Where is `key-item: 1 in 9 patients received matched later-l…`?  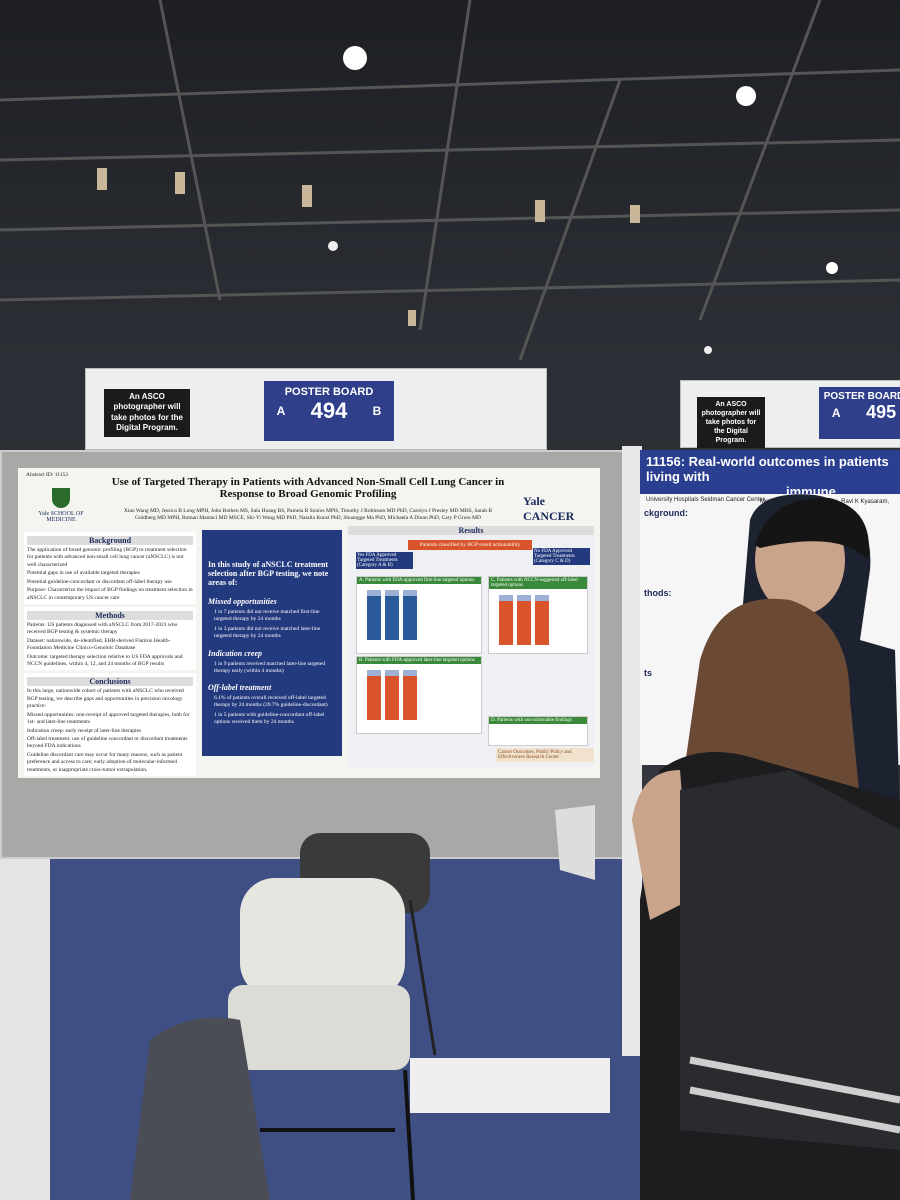 key-item: 1 in 9 patients received matched later-l… is located at coordinates (270, 667).